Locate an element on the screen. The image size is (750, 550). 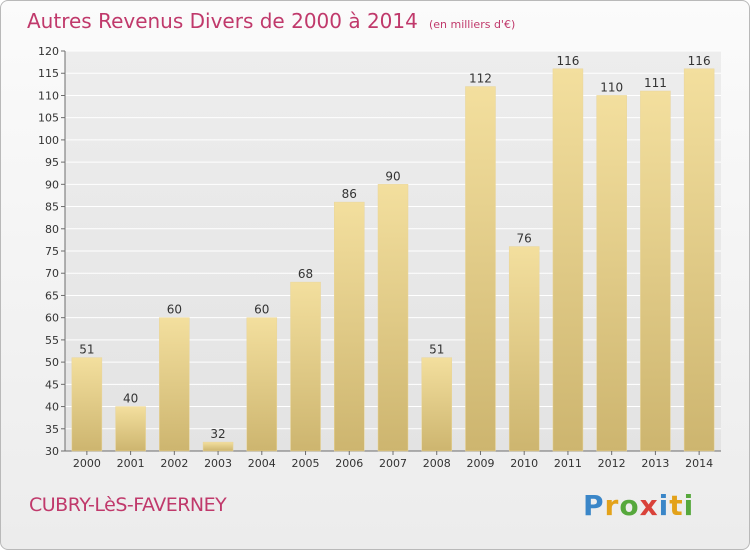
data-label-2004: 60 is located at coordinates (261, 310).